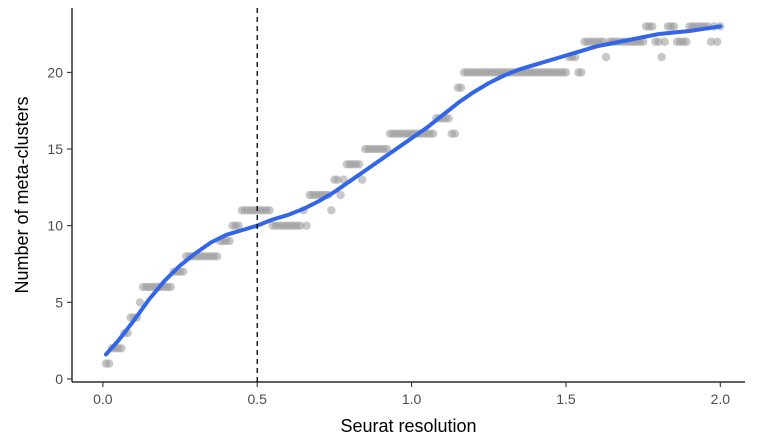 Image resolution: width=763 pixels, height=441 pixels. I want to click on x-tick-label: 0.5, so click(257, 399).